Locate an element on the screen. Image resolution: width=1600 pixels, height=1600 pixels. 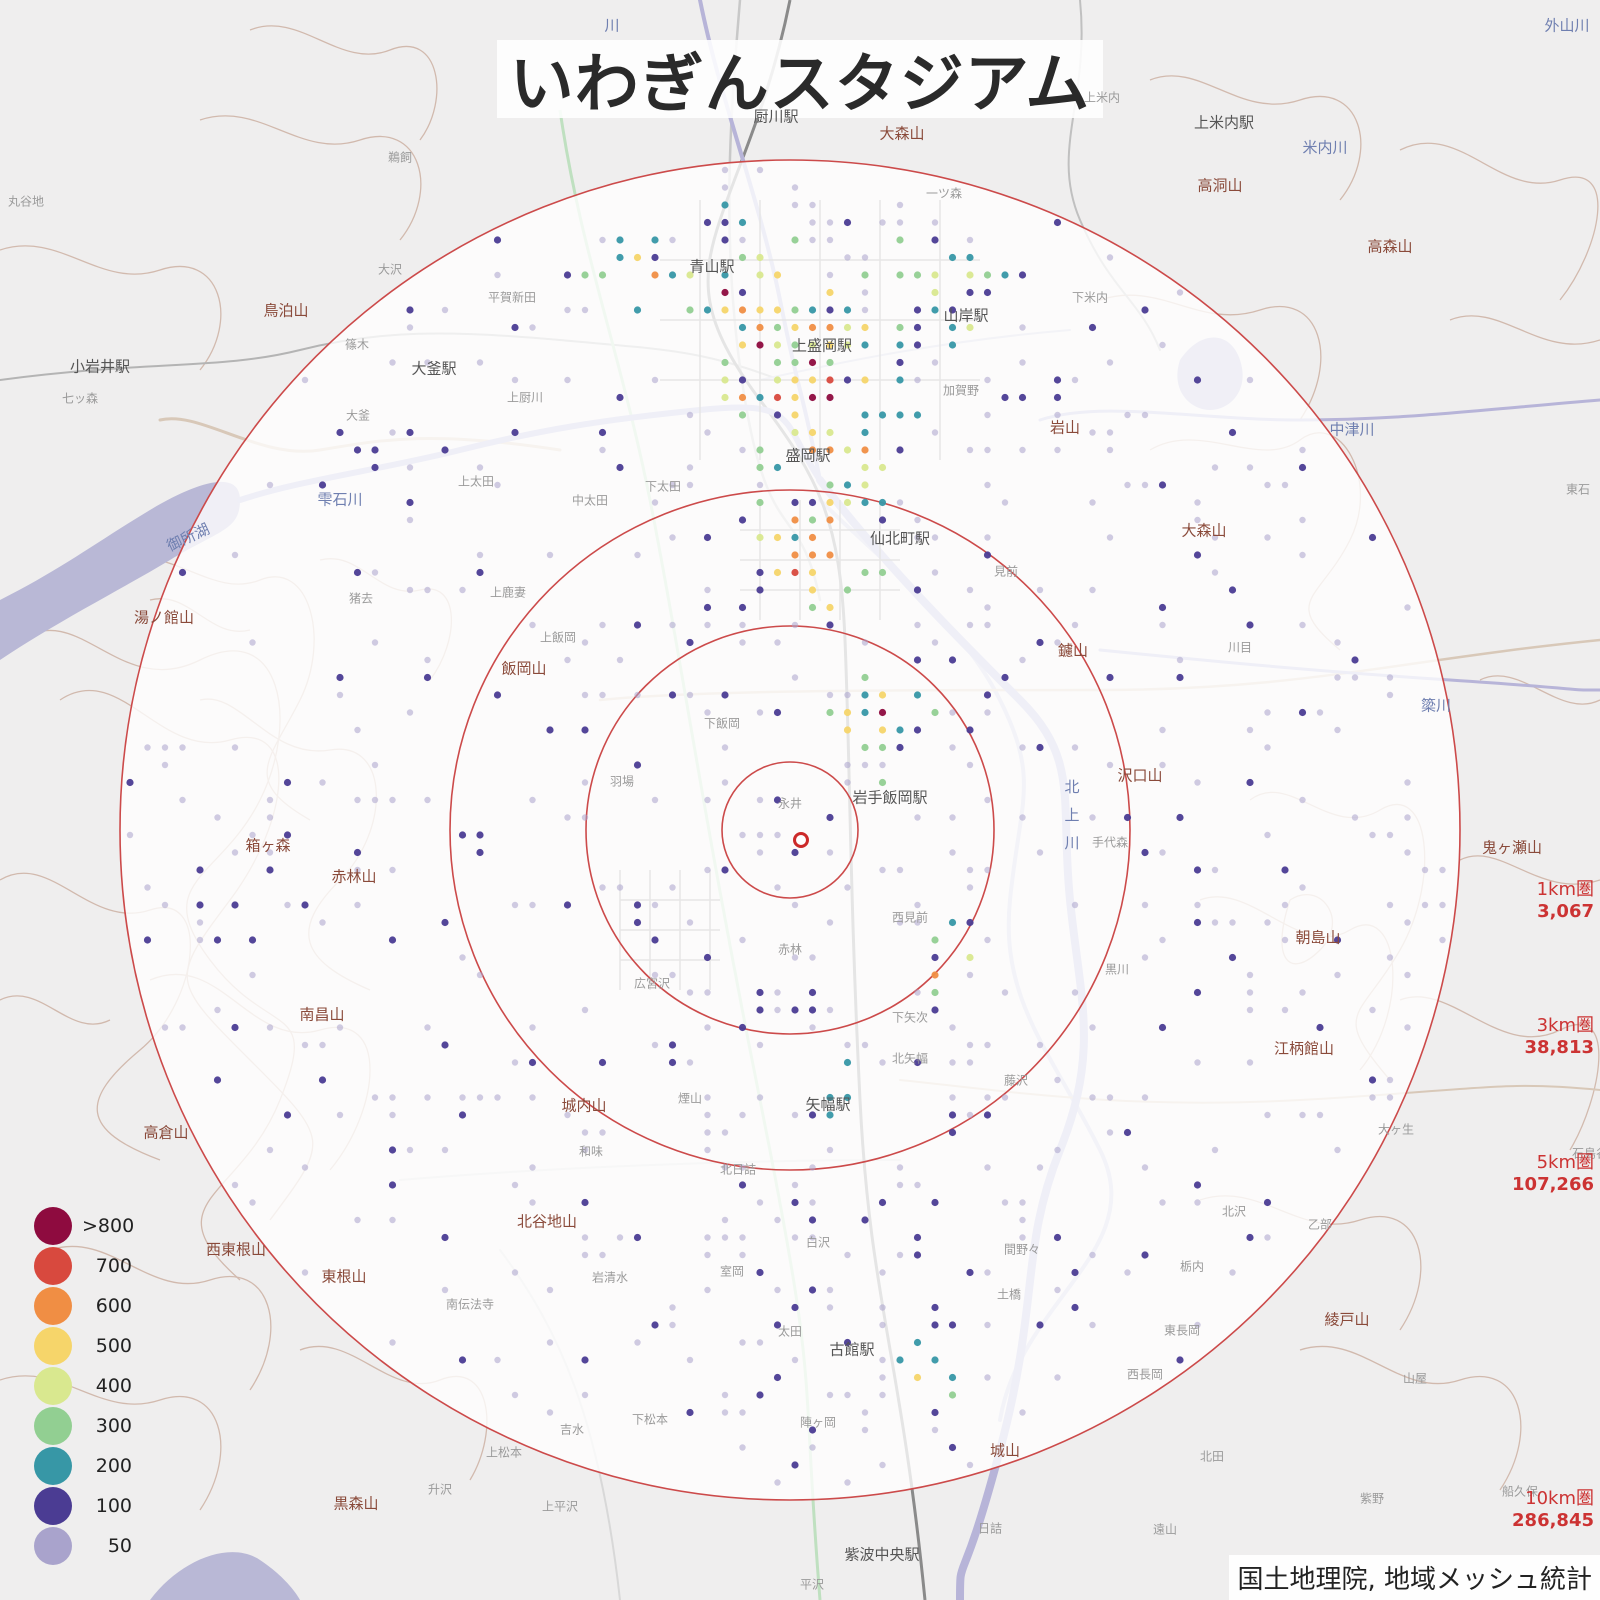
river-label: 米内川 is located at coordinates (1325, 147).